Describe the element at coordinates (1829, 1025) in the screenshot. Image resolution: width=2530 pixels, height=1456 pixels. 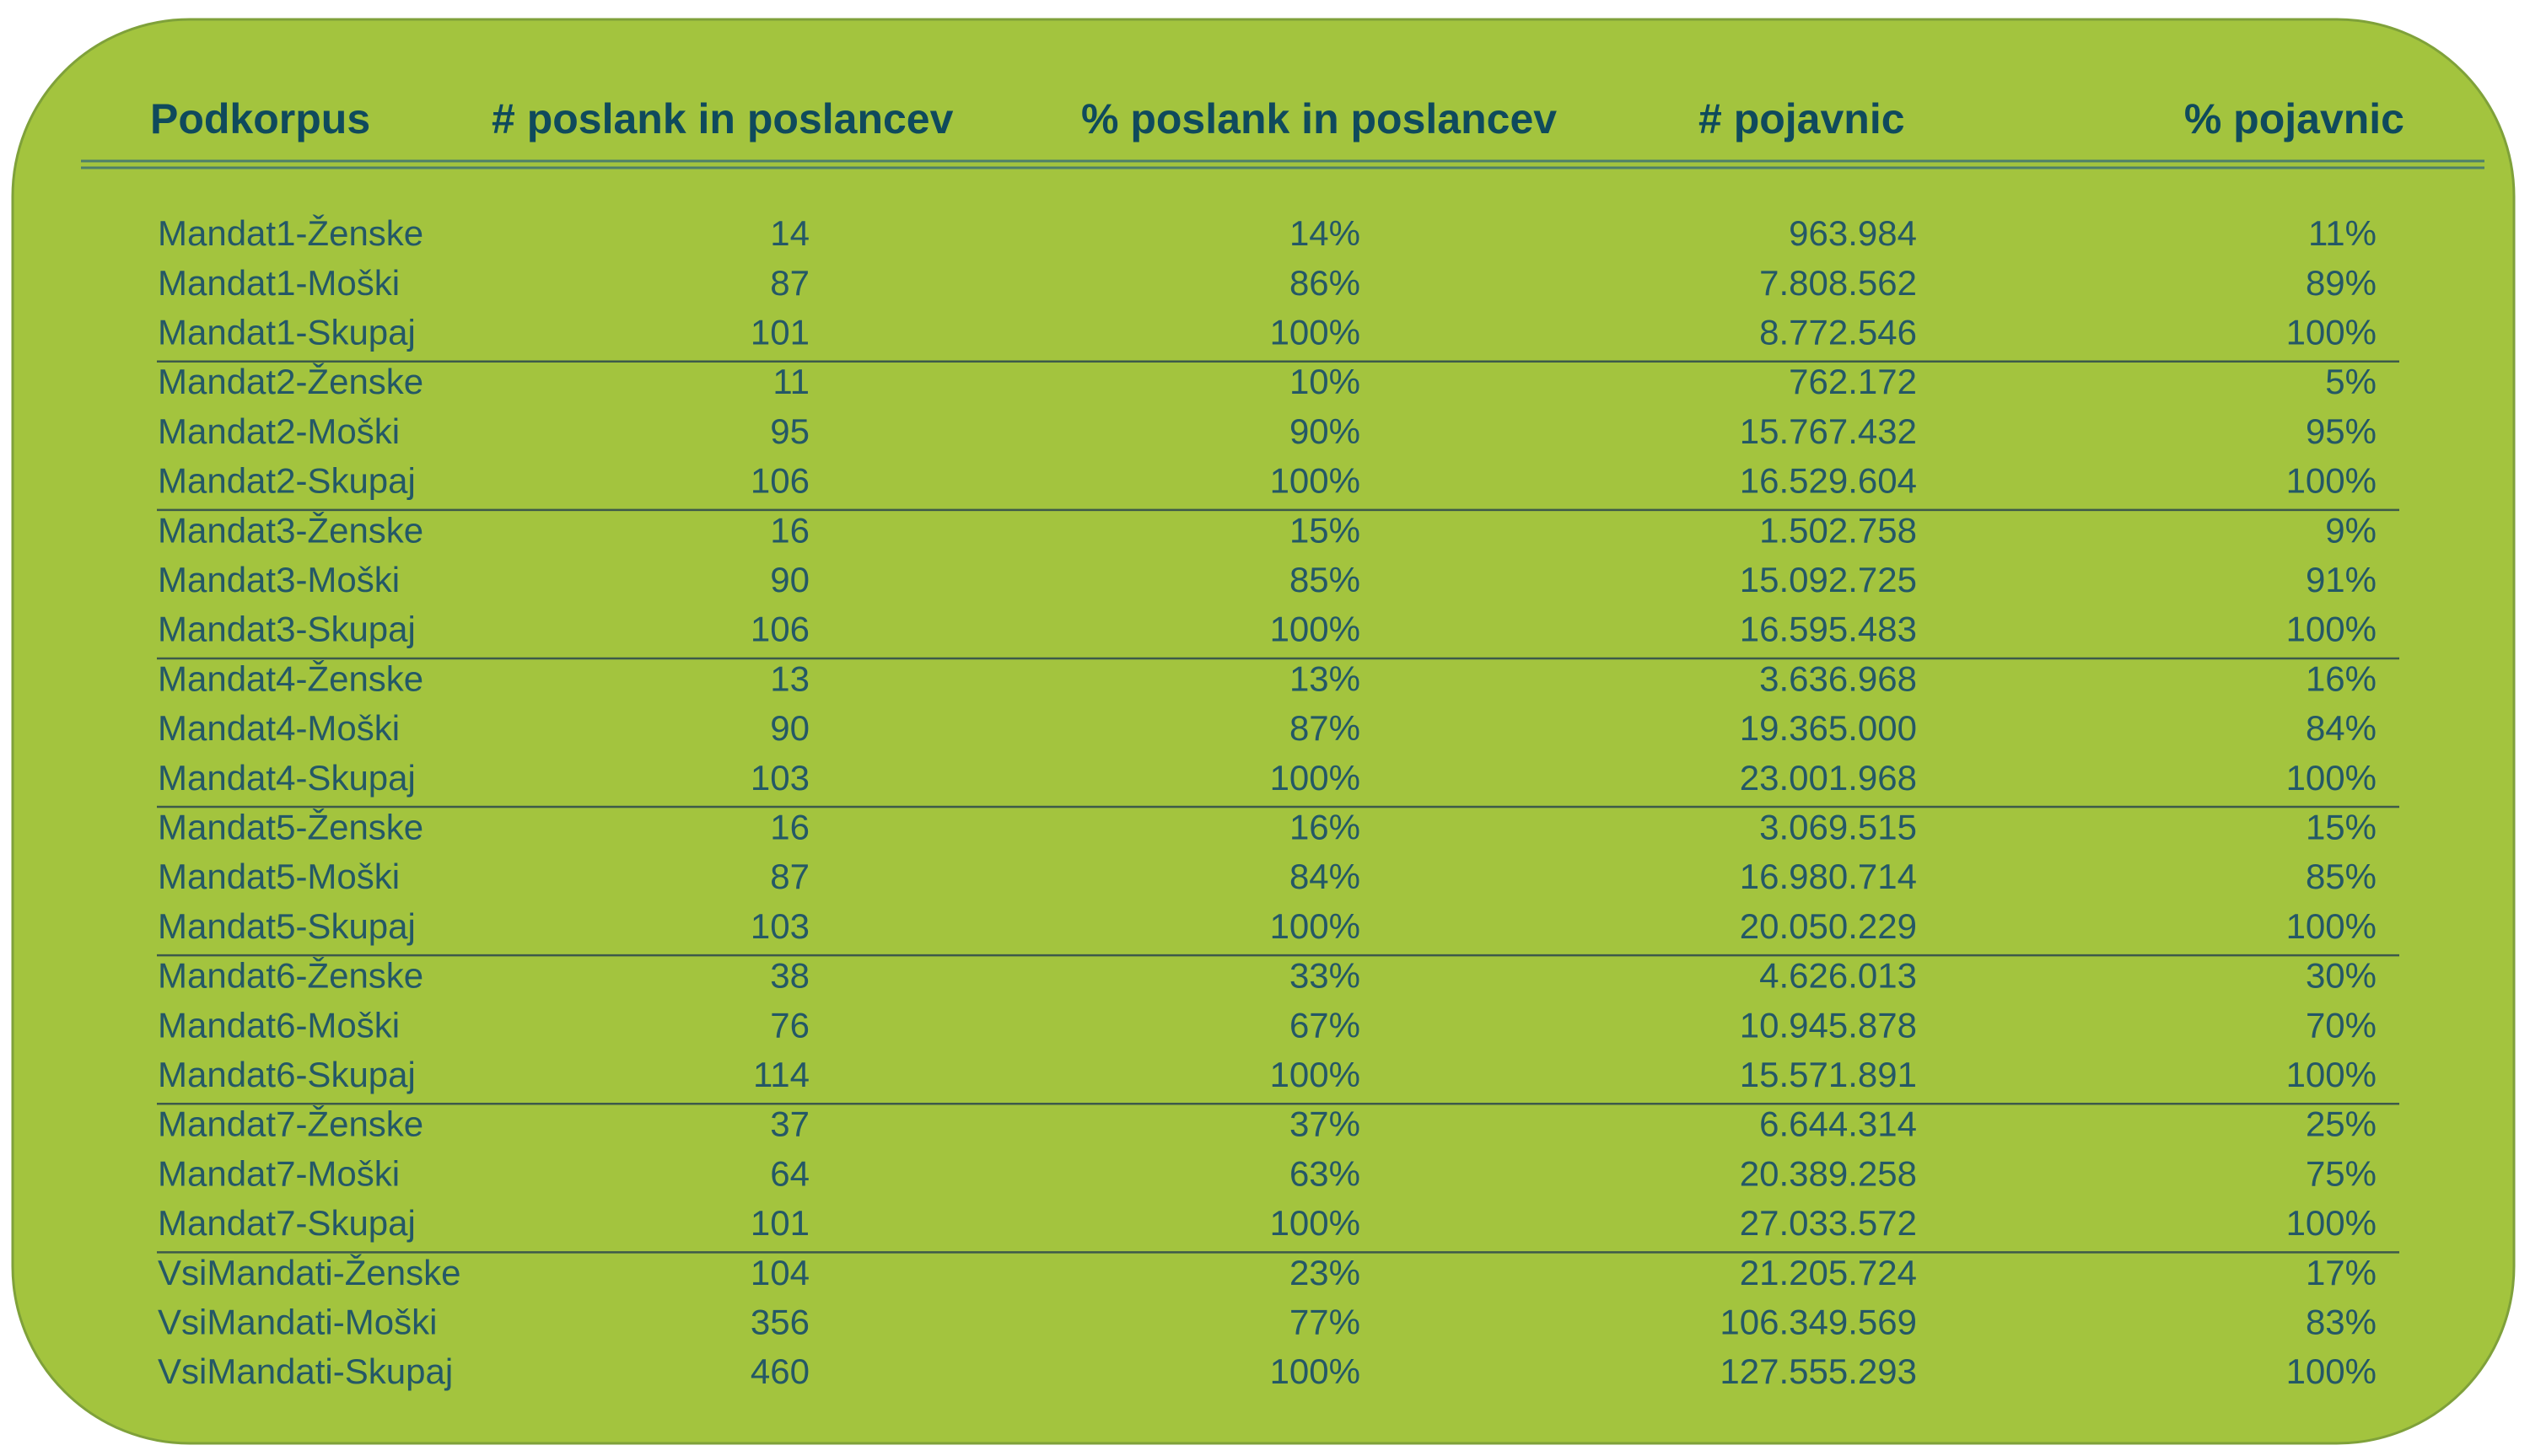
I see `cell: 10.945.878` at that location.